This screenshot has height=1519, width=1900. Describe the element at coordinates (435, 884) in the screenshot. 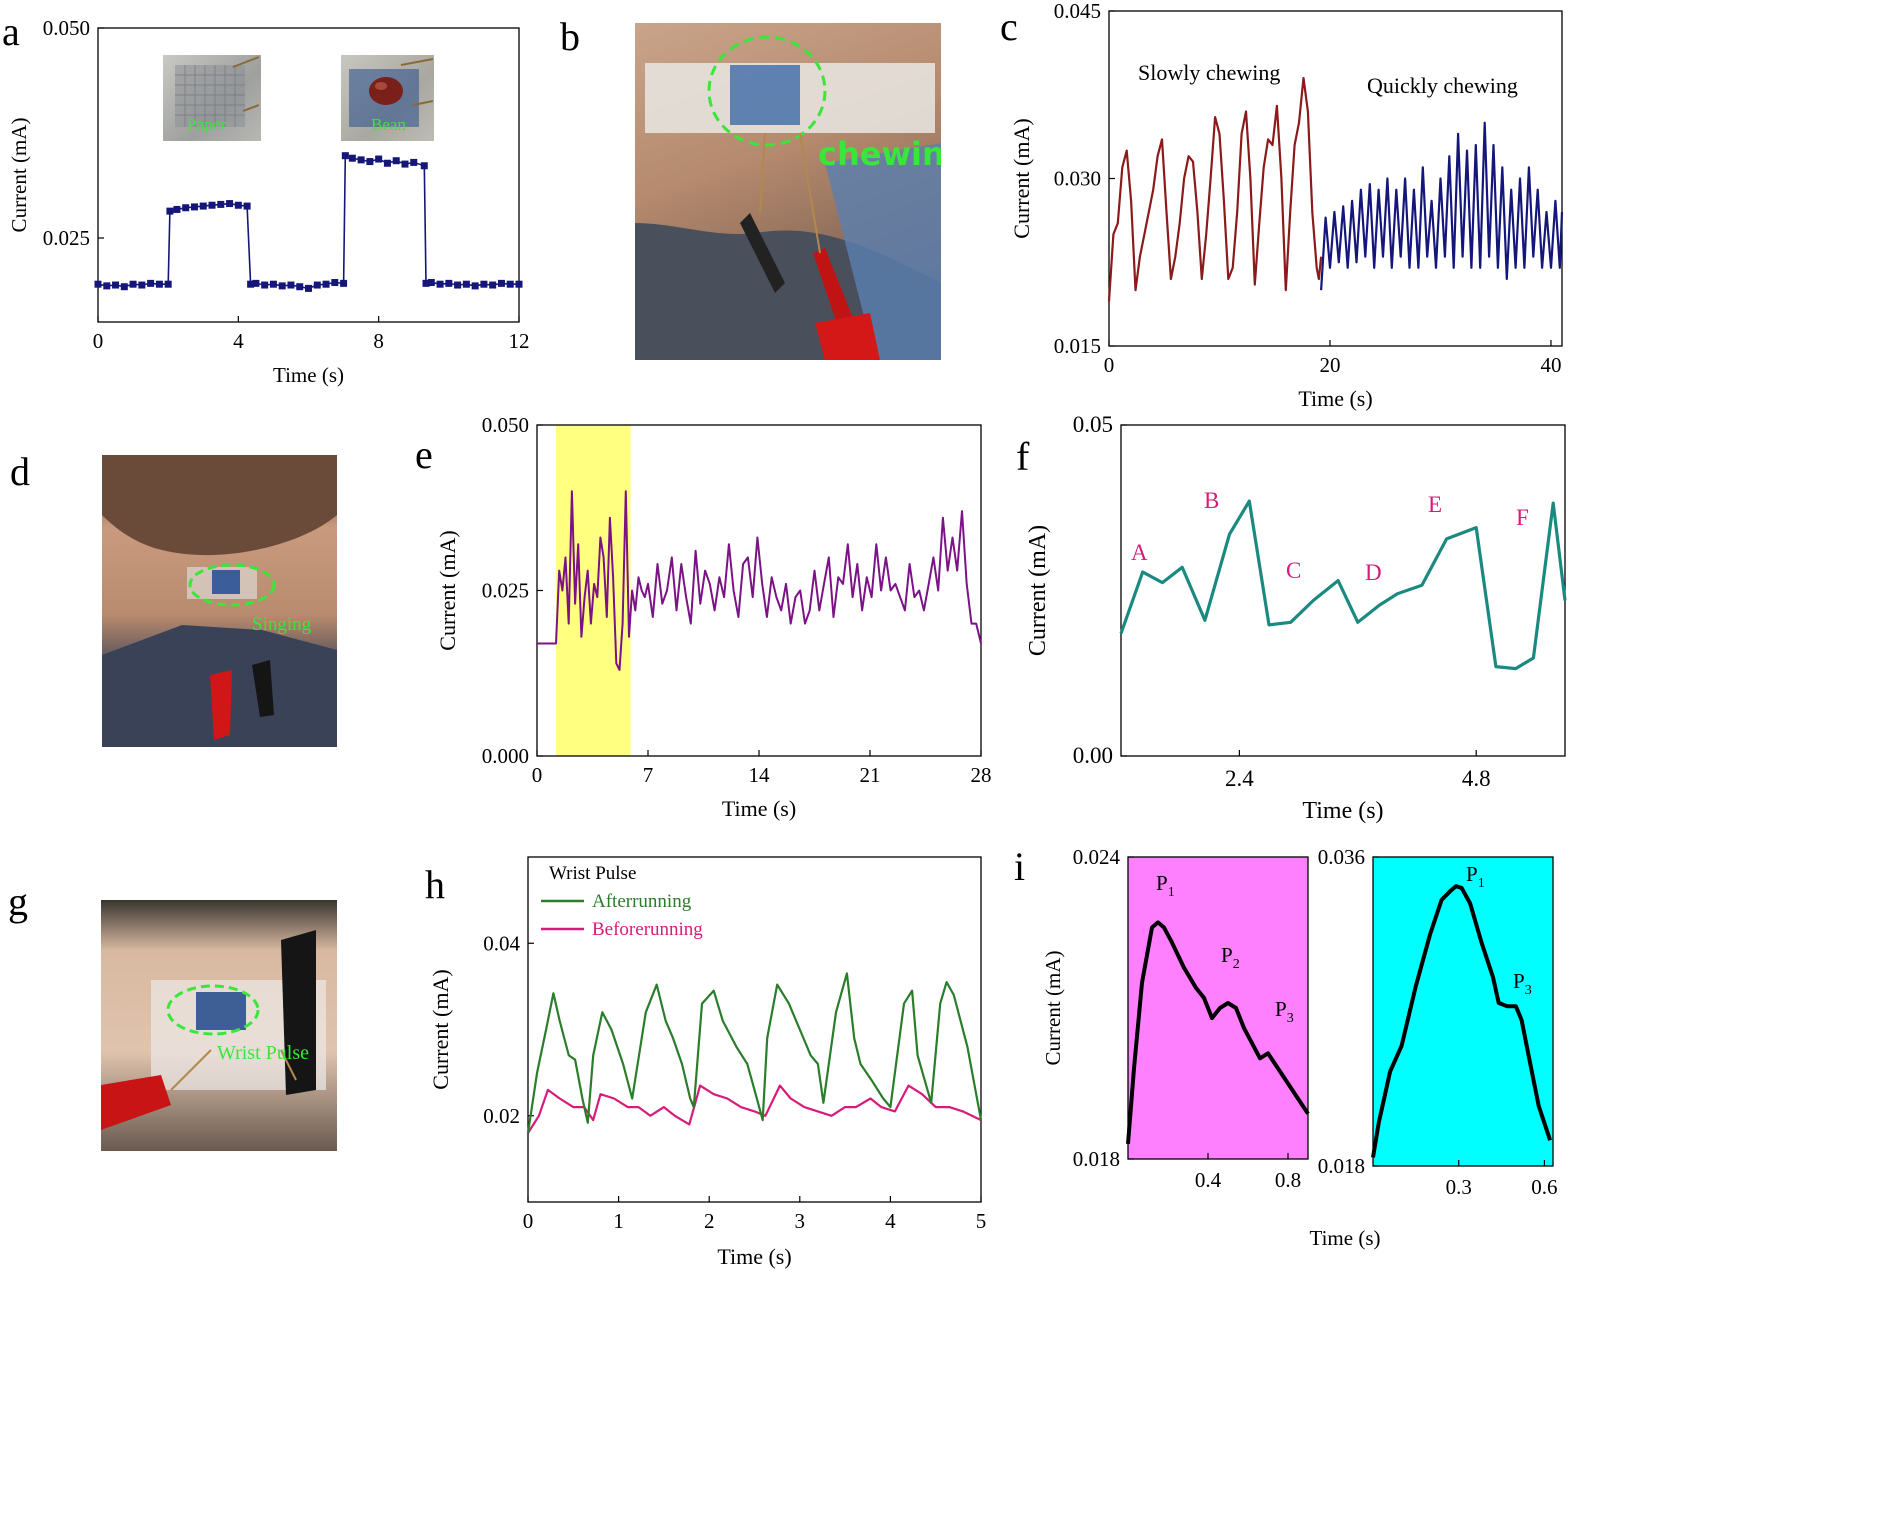

I see `panel-letter-h: h` at that location.